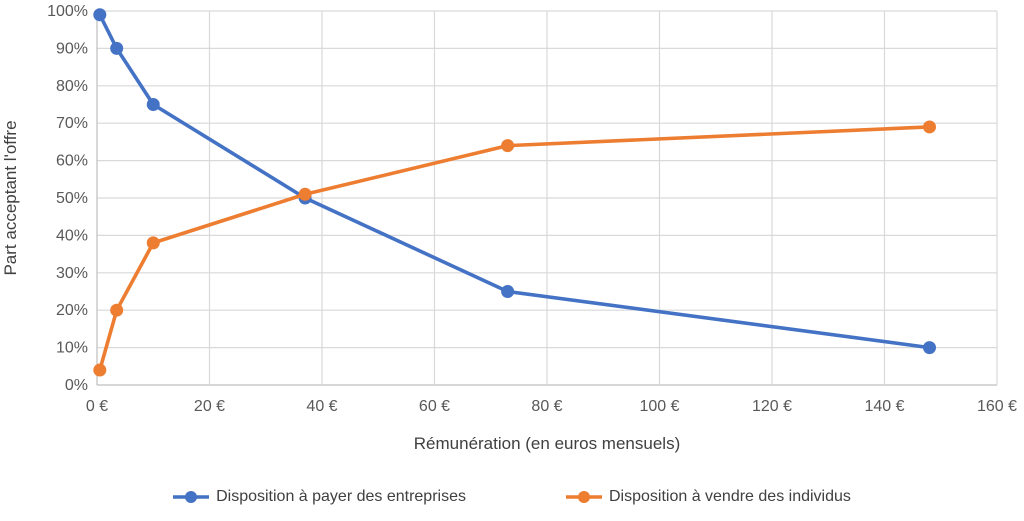  I want to click on y-tick-label: 80%, so click(72, 86).